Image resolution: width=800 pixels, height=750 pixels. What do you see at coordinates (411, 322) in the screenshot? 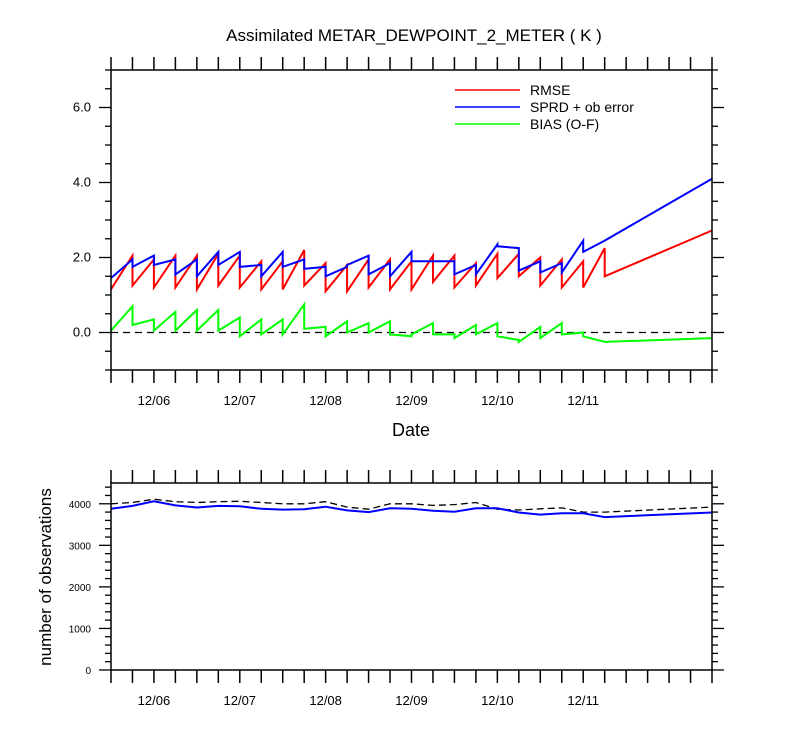
I see `series-line-bias-o-f-` at bounding box center [411, 322].